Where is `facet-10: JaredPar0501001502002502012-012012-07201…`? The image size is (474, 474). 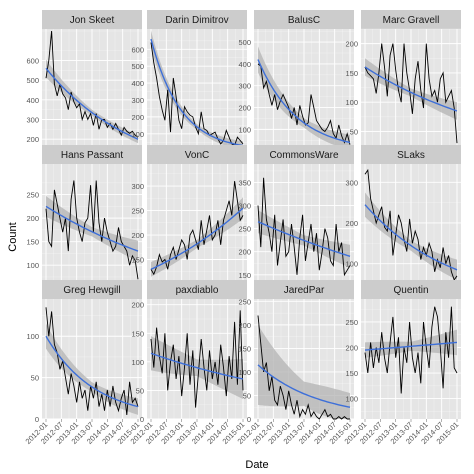 facet-10: JaredPar0501001502002502012-012012-07201… is located at coordinates (295, 363).